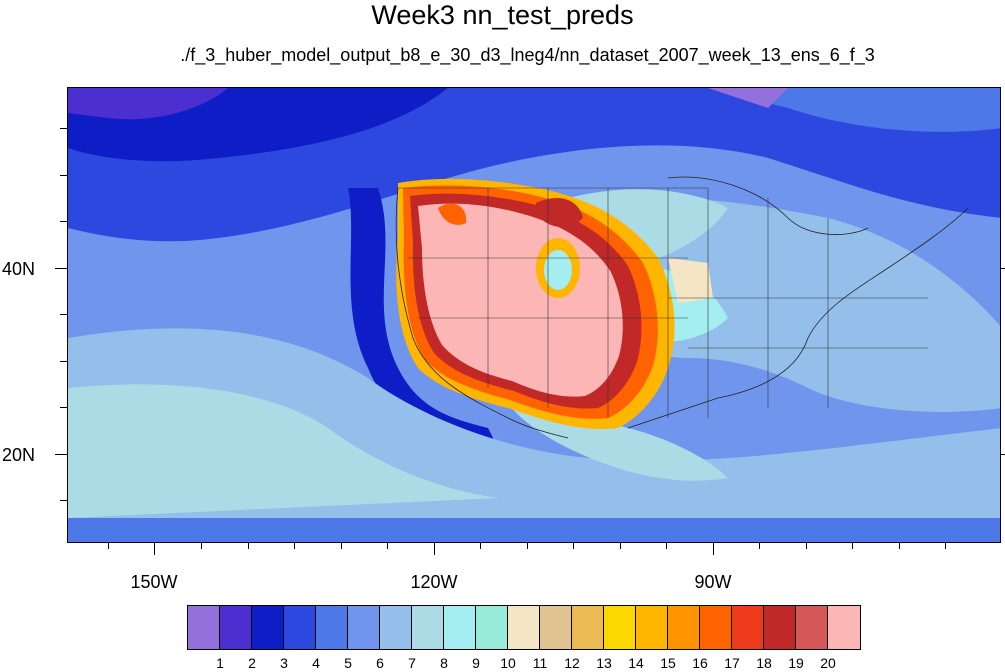  Describe the element at coordinates (700, 663) in the screenshot. I see `colorbar-label: 16` at that location.